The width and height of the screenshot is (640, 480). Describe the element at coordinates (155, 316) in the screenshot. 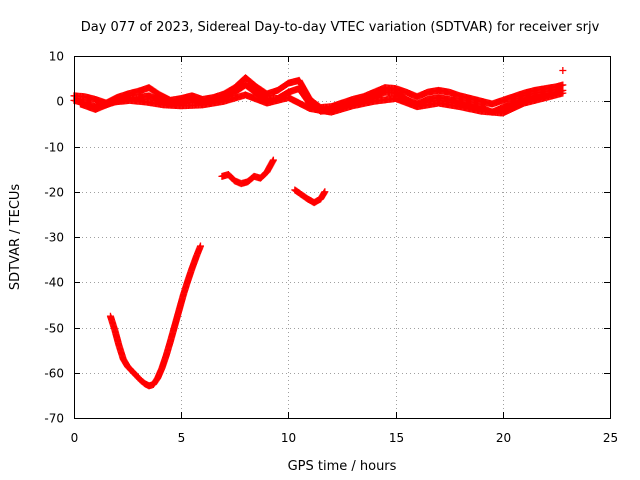

I see `series-deep-dip` at that location.